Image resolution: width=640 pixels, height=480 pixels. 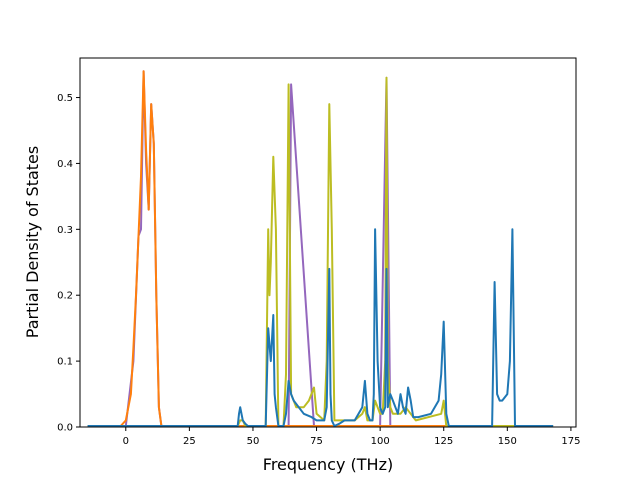 I want to click on x-tick-label: 150, so click(x=507, y=441).